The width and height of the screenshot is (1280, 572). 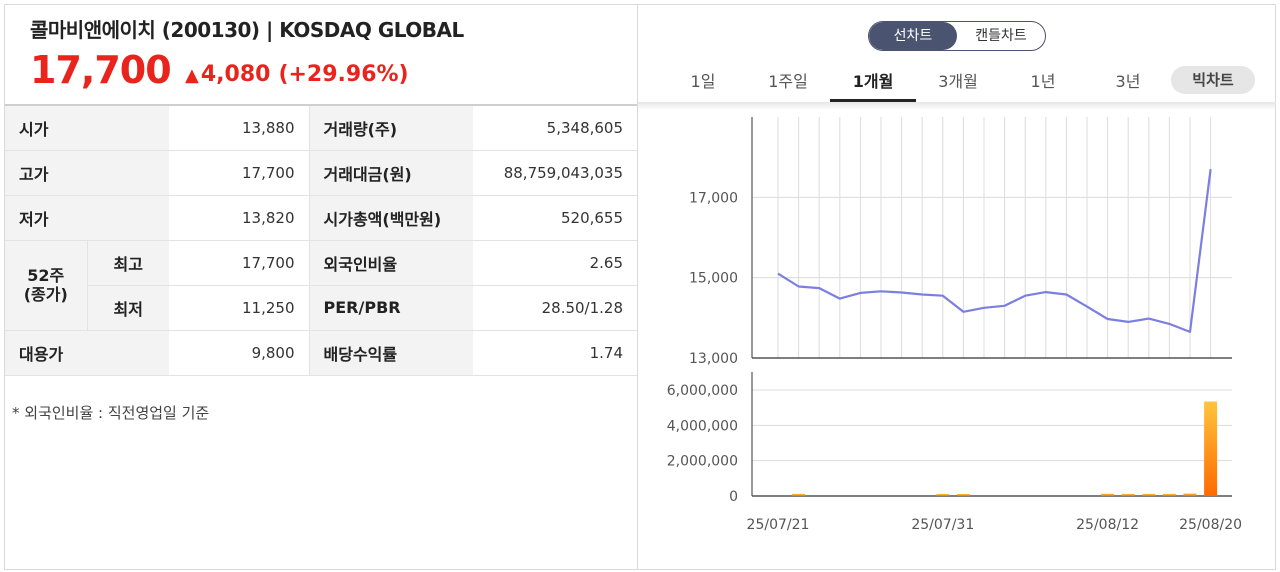 What do you see at coordinates (101, 70) in the screenshot?
I see `current-price: 17,700` at bounding box center [101, 70].